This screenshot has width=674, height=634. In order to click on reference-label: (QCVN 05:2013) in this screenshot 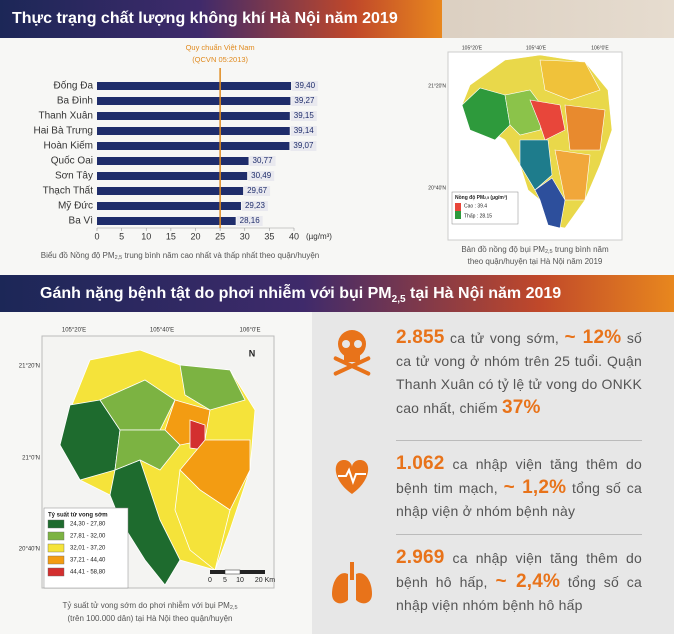, I will do `click(220, 59)`.